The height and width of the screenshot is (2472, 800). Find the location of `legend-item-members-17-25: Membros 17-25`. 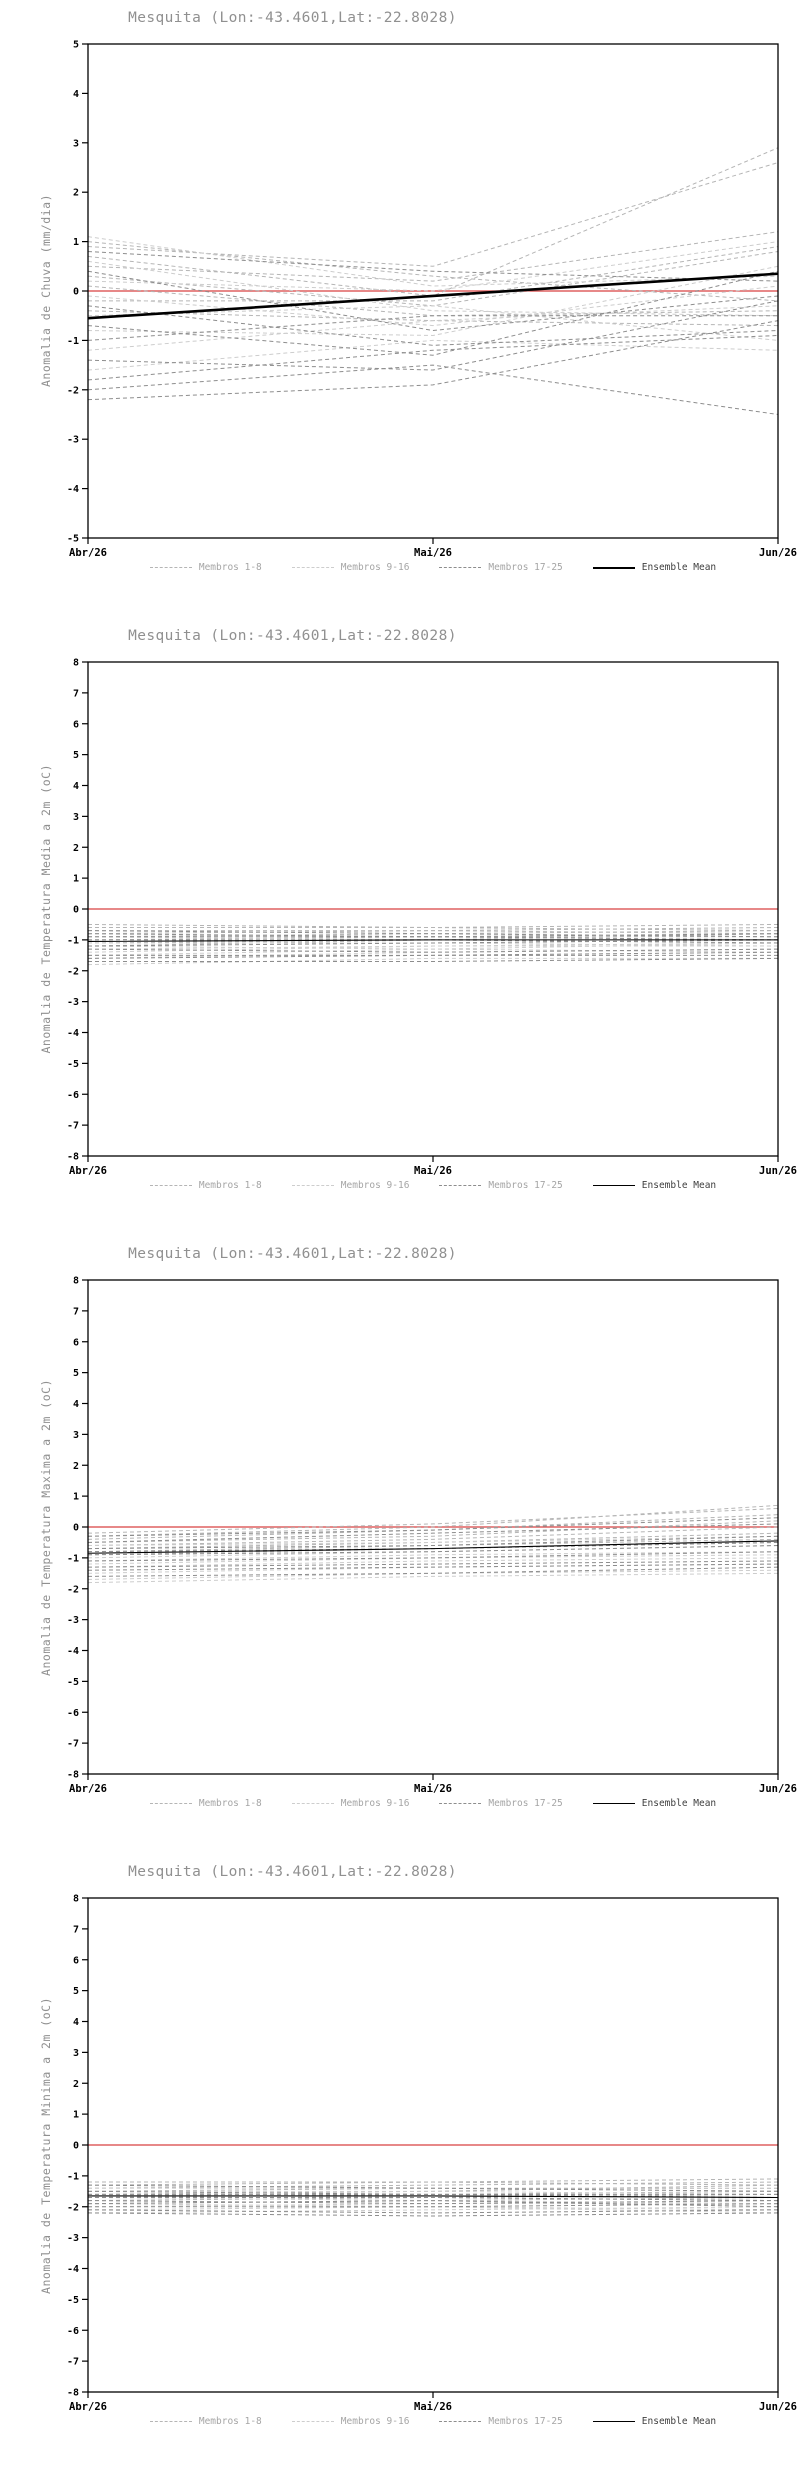

legend-item-members-17-25: Membros 17-25 is located at coordinates (501, 1803).